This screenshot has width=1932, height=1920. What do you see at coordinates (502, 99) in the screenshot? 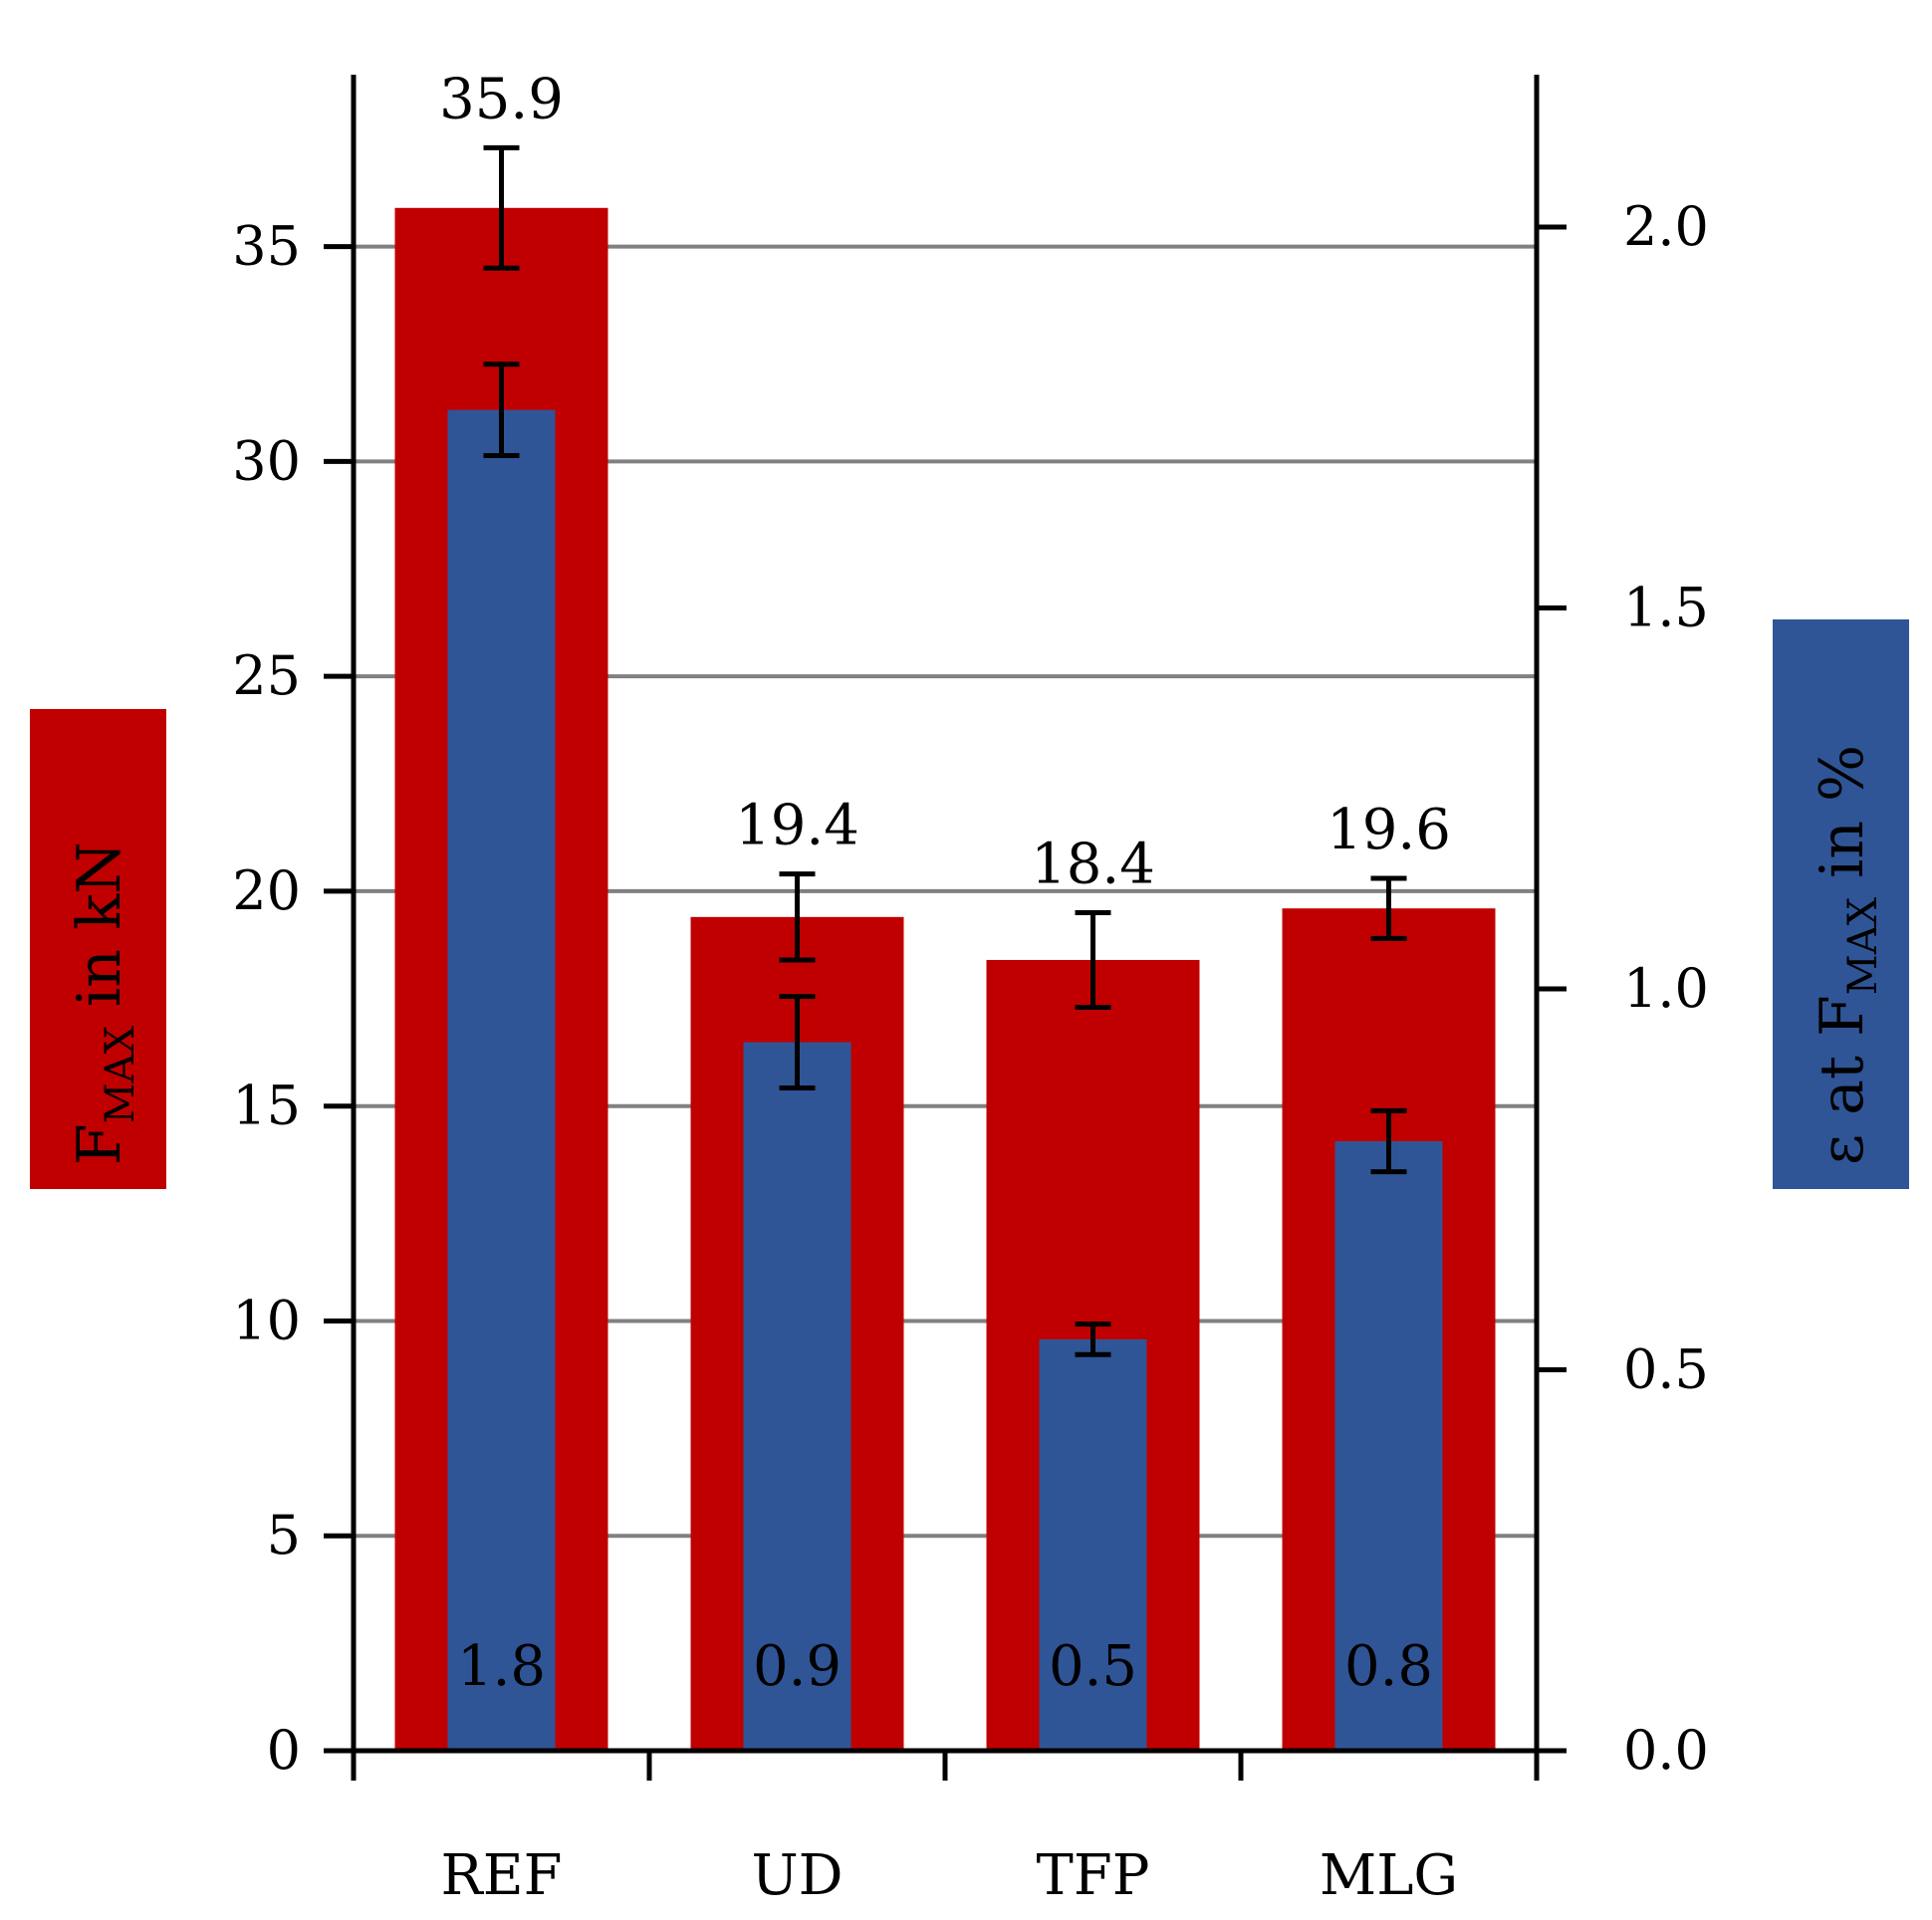
I see `value-label-ref-force: 35.9` at bounding box center [502, 99].